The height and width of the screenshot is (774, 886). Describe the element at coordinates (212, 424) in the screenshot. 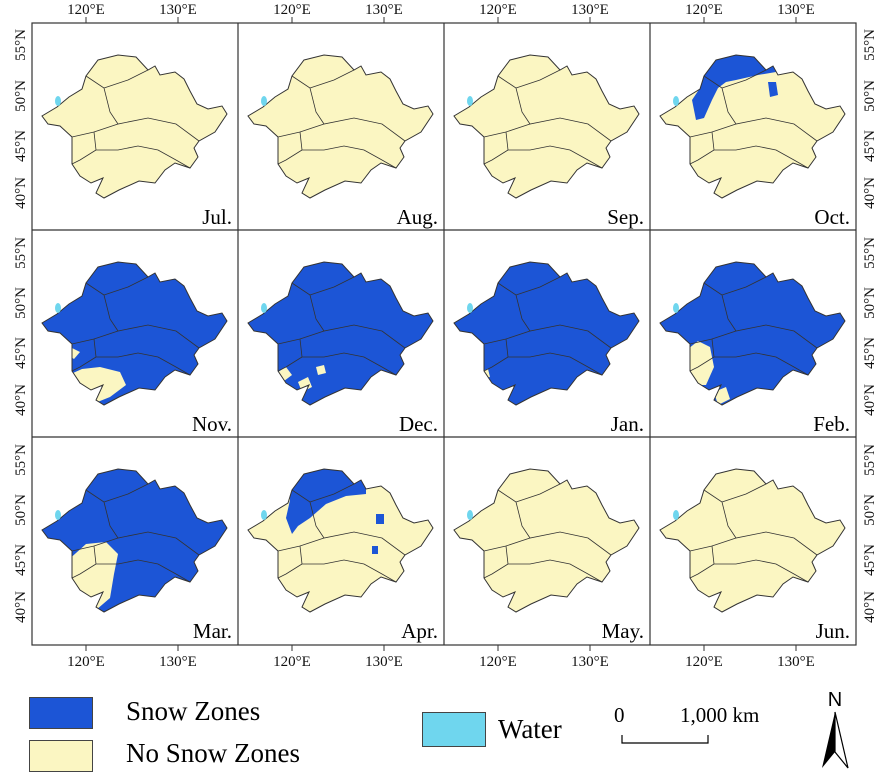

I see `month-label: Nov.` at that location.